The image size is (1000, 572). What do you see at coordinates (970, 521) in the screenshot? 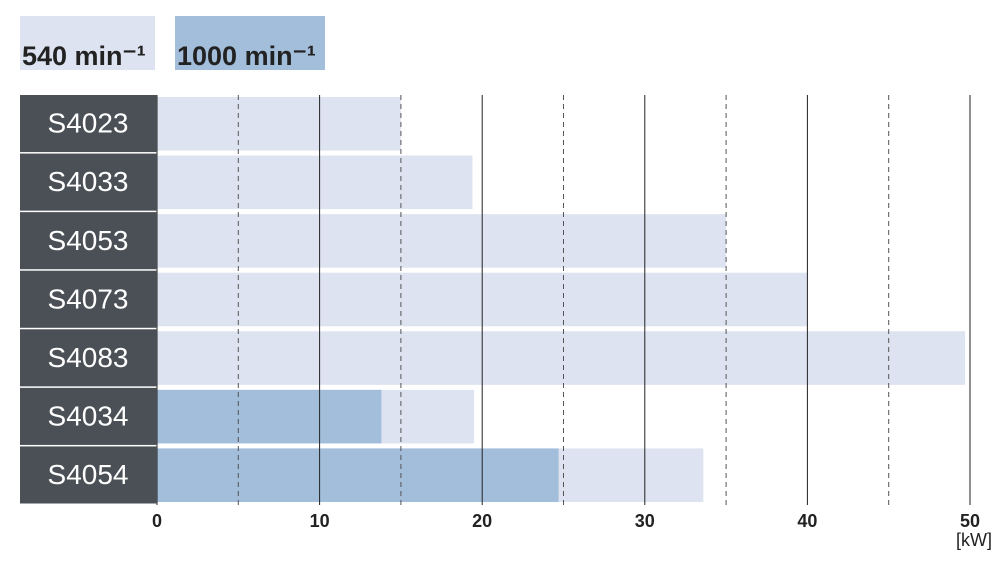
I see `x-tick-label: 50` at bounding box center [970, 521].